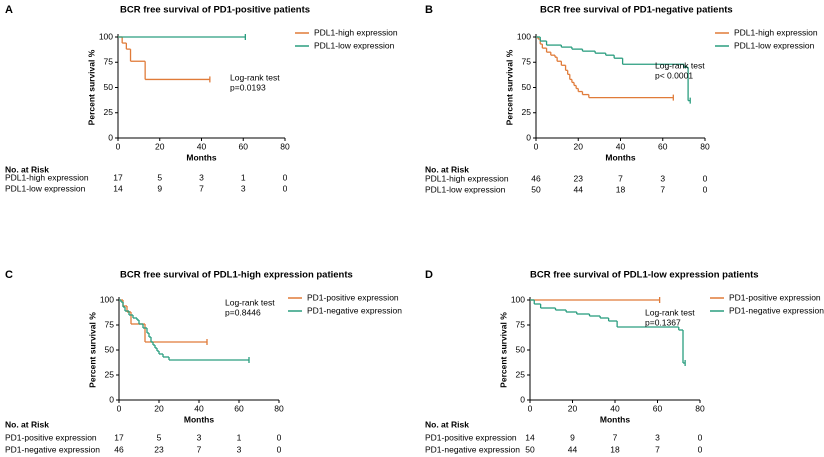 The width and height of the screenshot is (824, 457). I want to click on risk-count: 14, so click(118, 188).